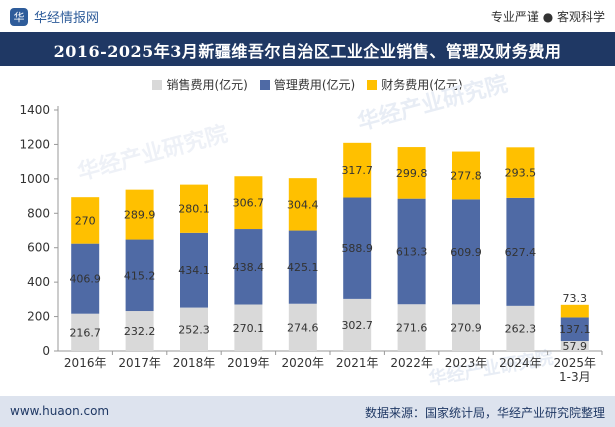 Image resolution: width=615 pixels, height=427 pixels. I want to click on x-tick-label: 2022年, so click(411, 363).